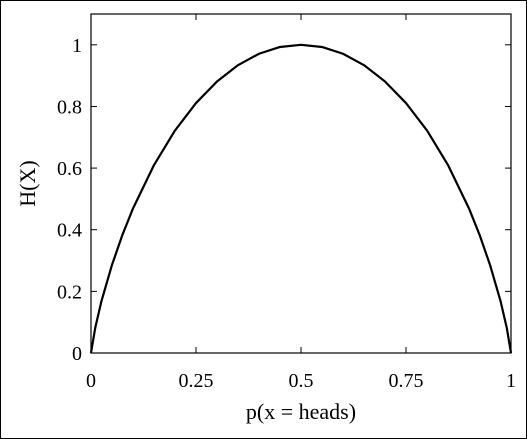 Image resolution: width=527 pixels, height=439 pixels. I want to click on y-tick-label: 0.4, so click(69, 231).